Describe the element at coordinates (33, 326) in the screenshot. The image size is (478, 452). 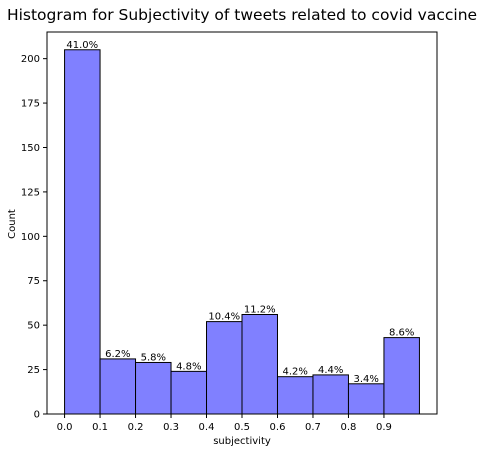
I see `y-tick-label: 50` at that location.